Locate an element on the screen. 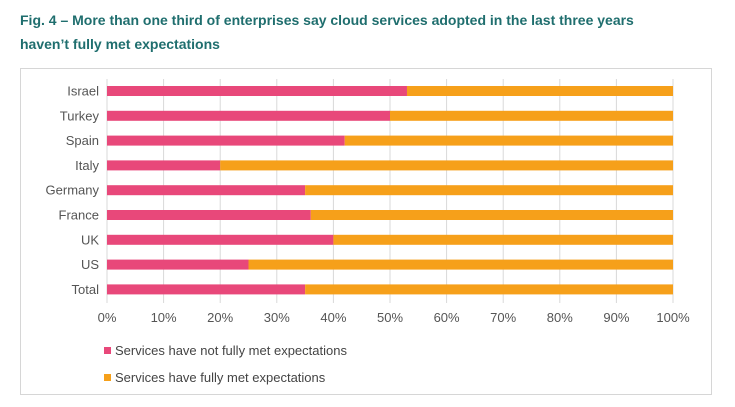  legend-swatch-met is located at coordinates (107, 377).